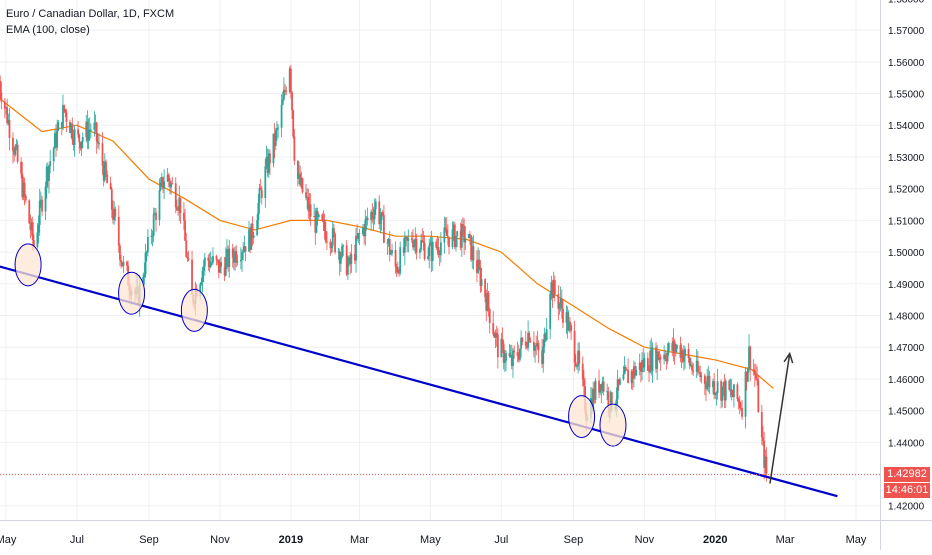  Describe the element at coordinates (77, 540) in the screenshot. I see `x-tick-label-1: Jul` at that location.